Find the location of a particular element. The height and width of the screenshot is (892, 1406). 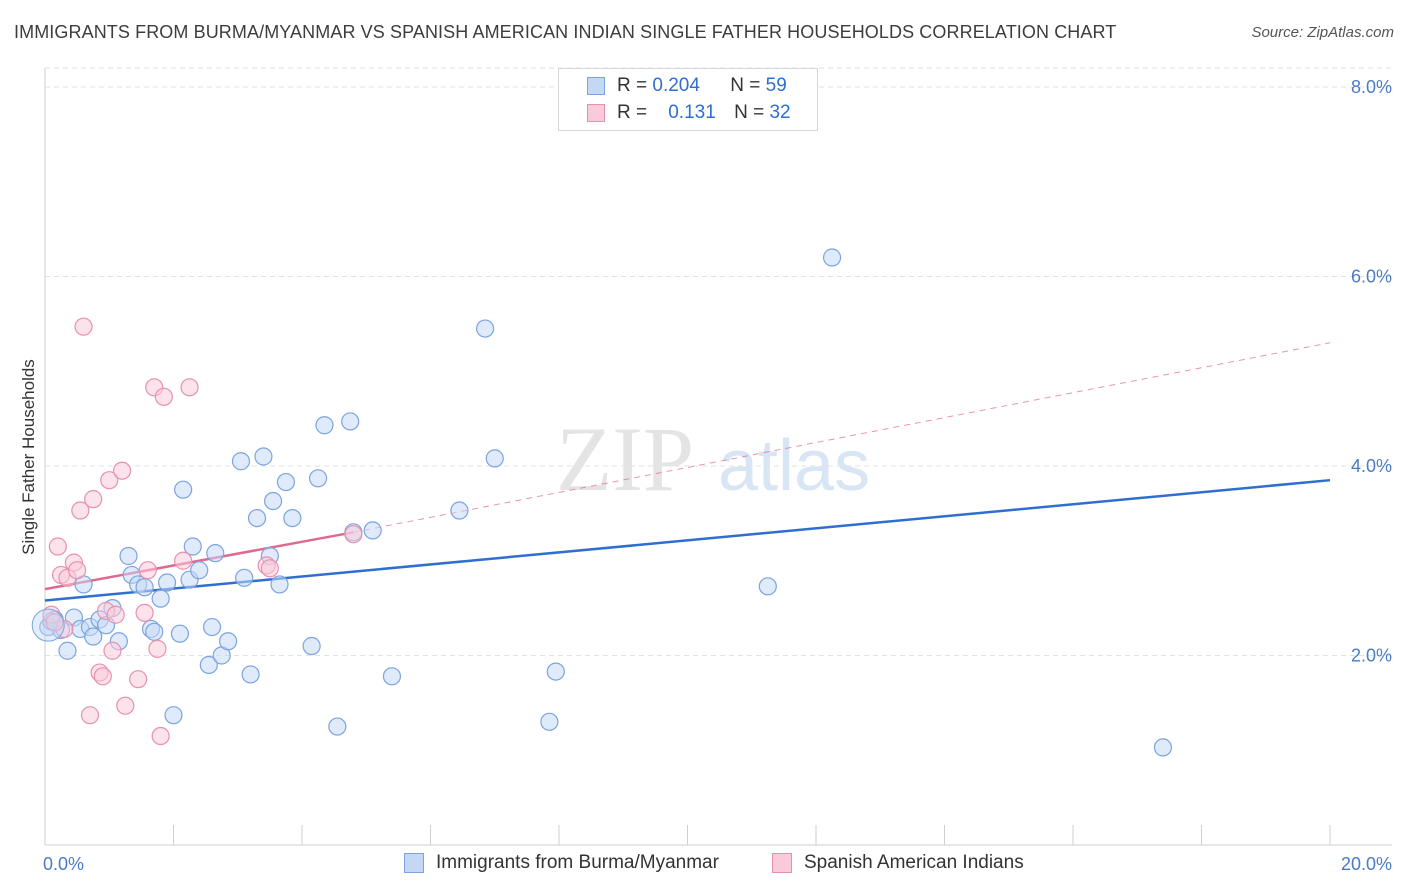

y-axis-label: Single Father Households is located at coordinates (28, 457).